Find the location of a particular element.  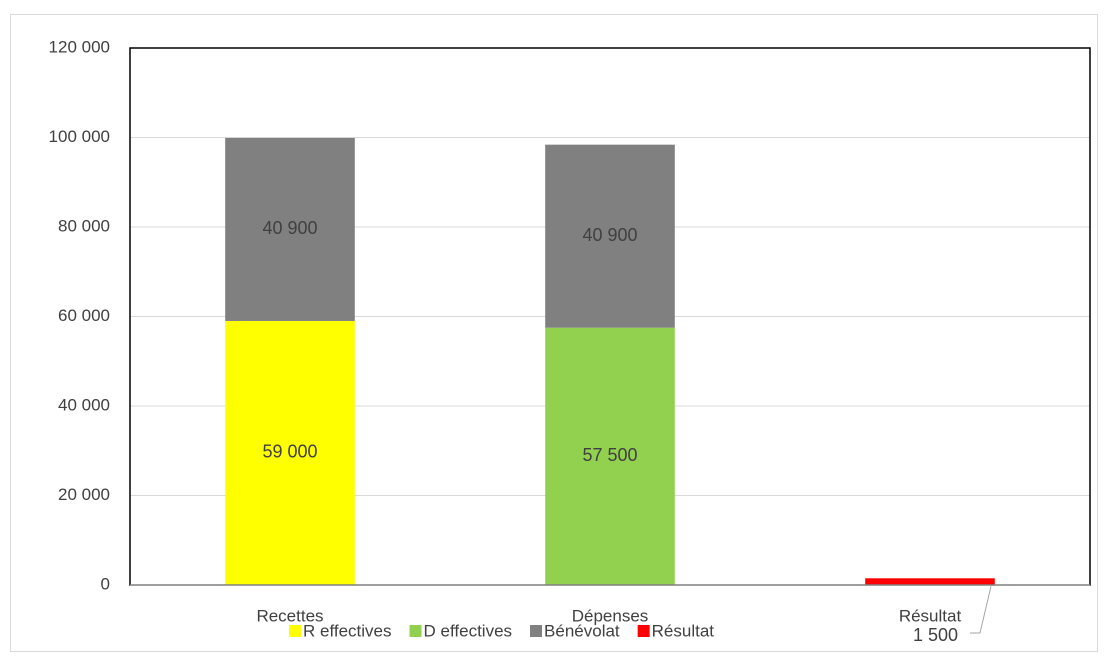

y-tick-label: 120 000 is located at coordinates (79, 46).